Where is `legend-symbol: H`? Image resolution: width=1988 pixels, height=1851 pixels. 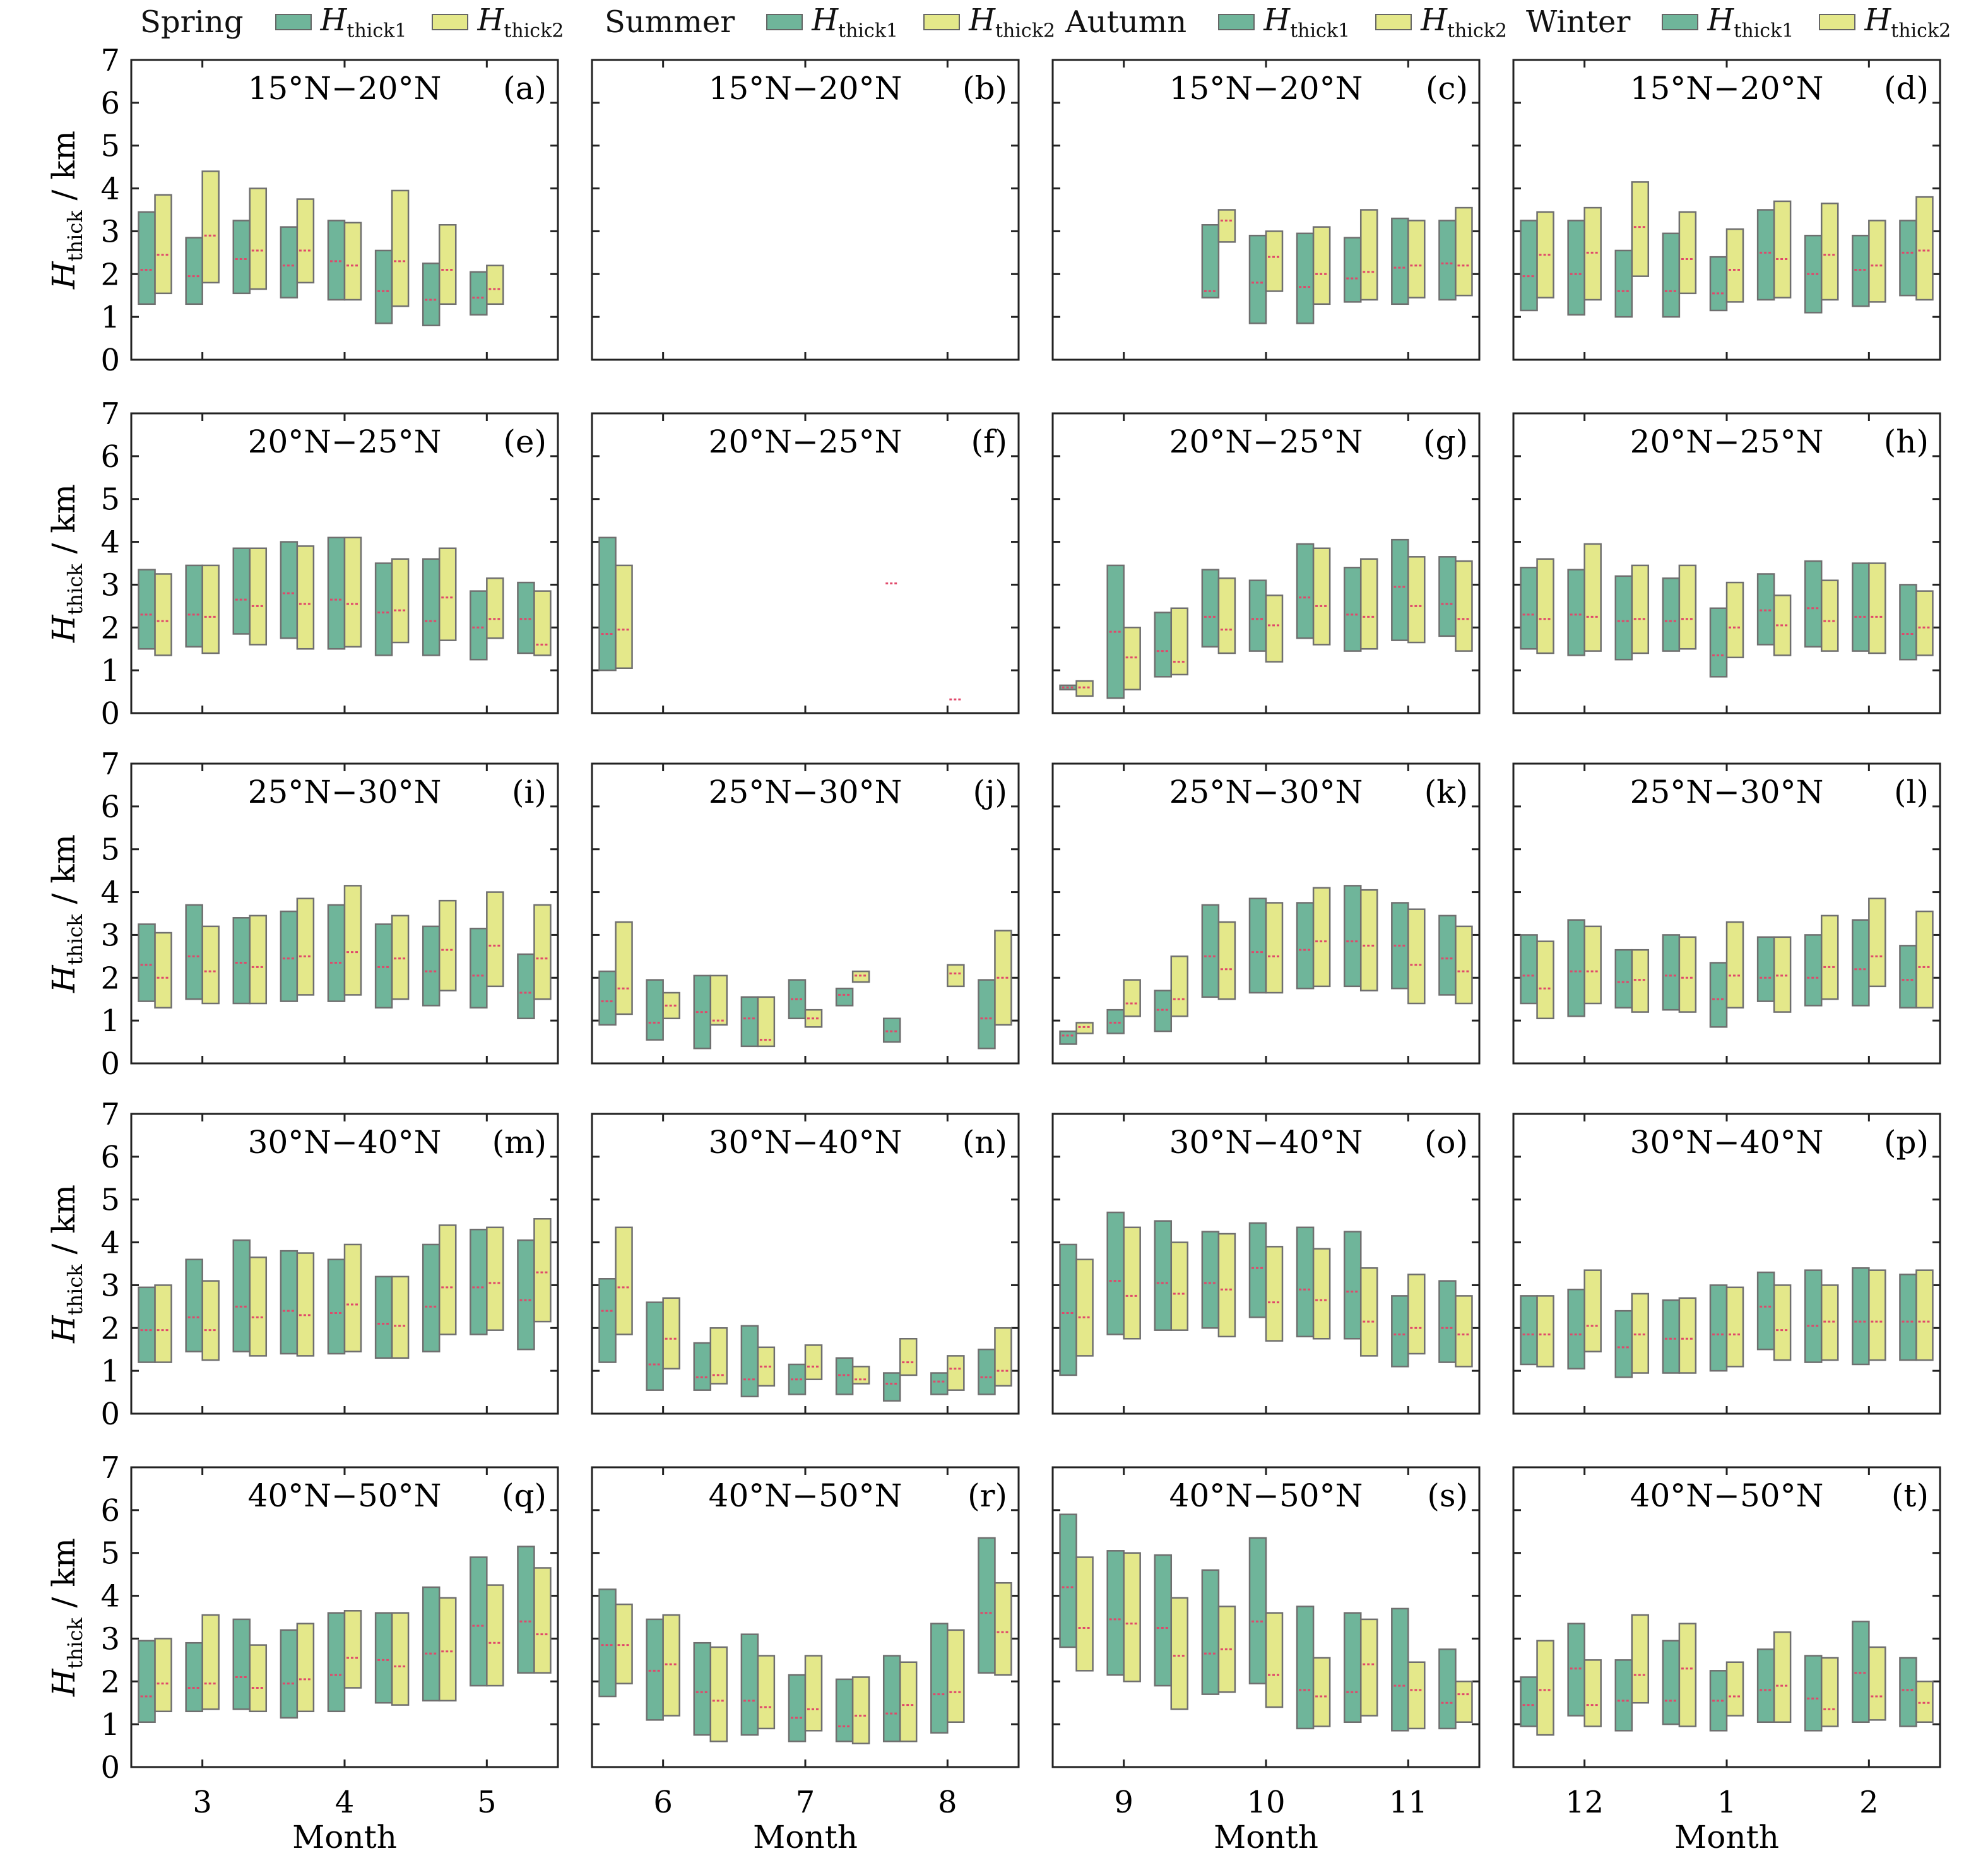
legend-symbol: H is located at coordinates (1434, 20).